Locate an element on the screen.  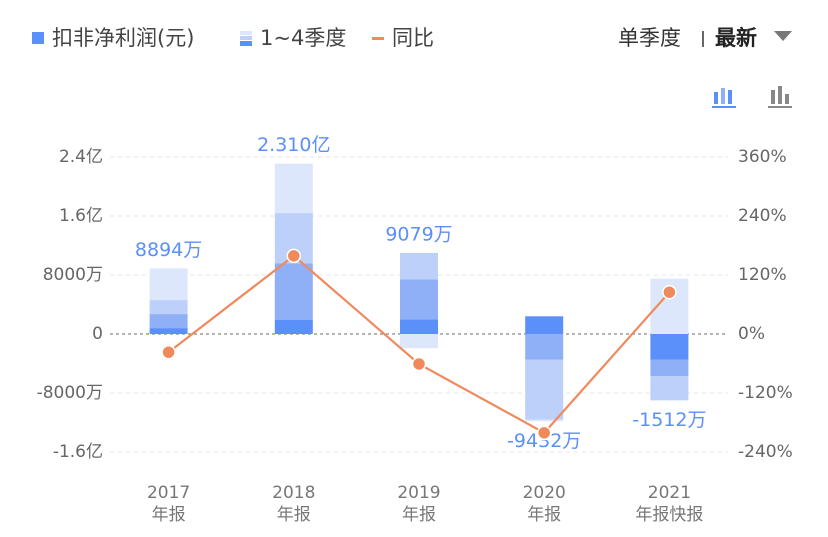
value-label: 9079万 is located at coordinates (418, 234).